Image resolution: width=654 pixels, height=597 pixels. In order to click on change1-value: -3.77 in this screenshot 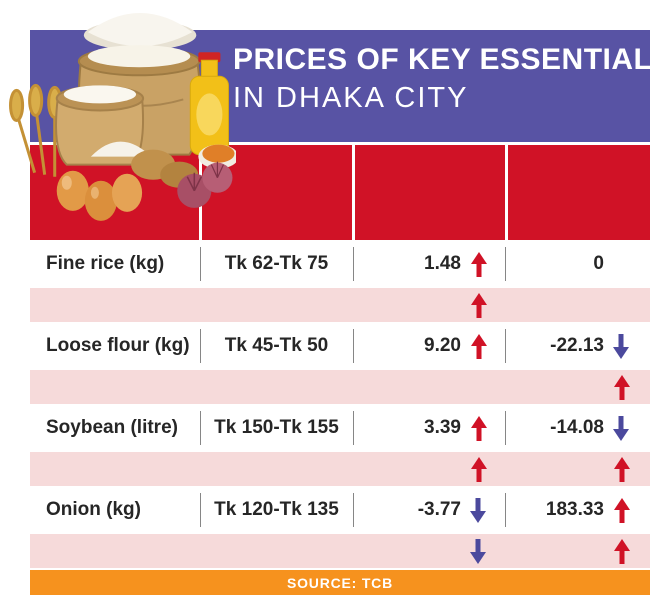, I will do `click(439, 509)`.